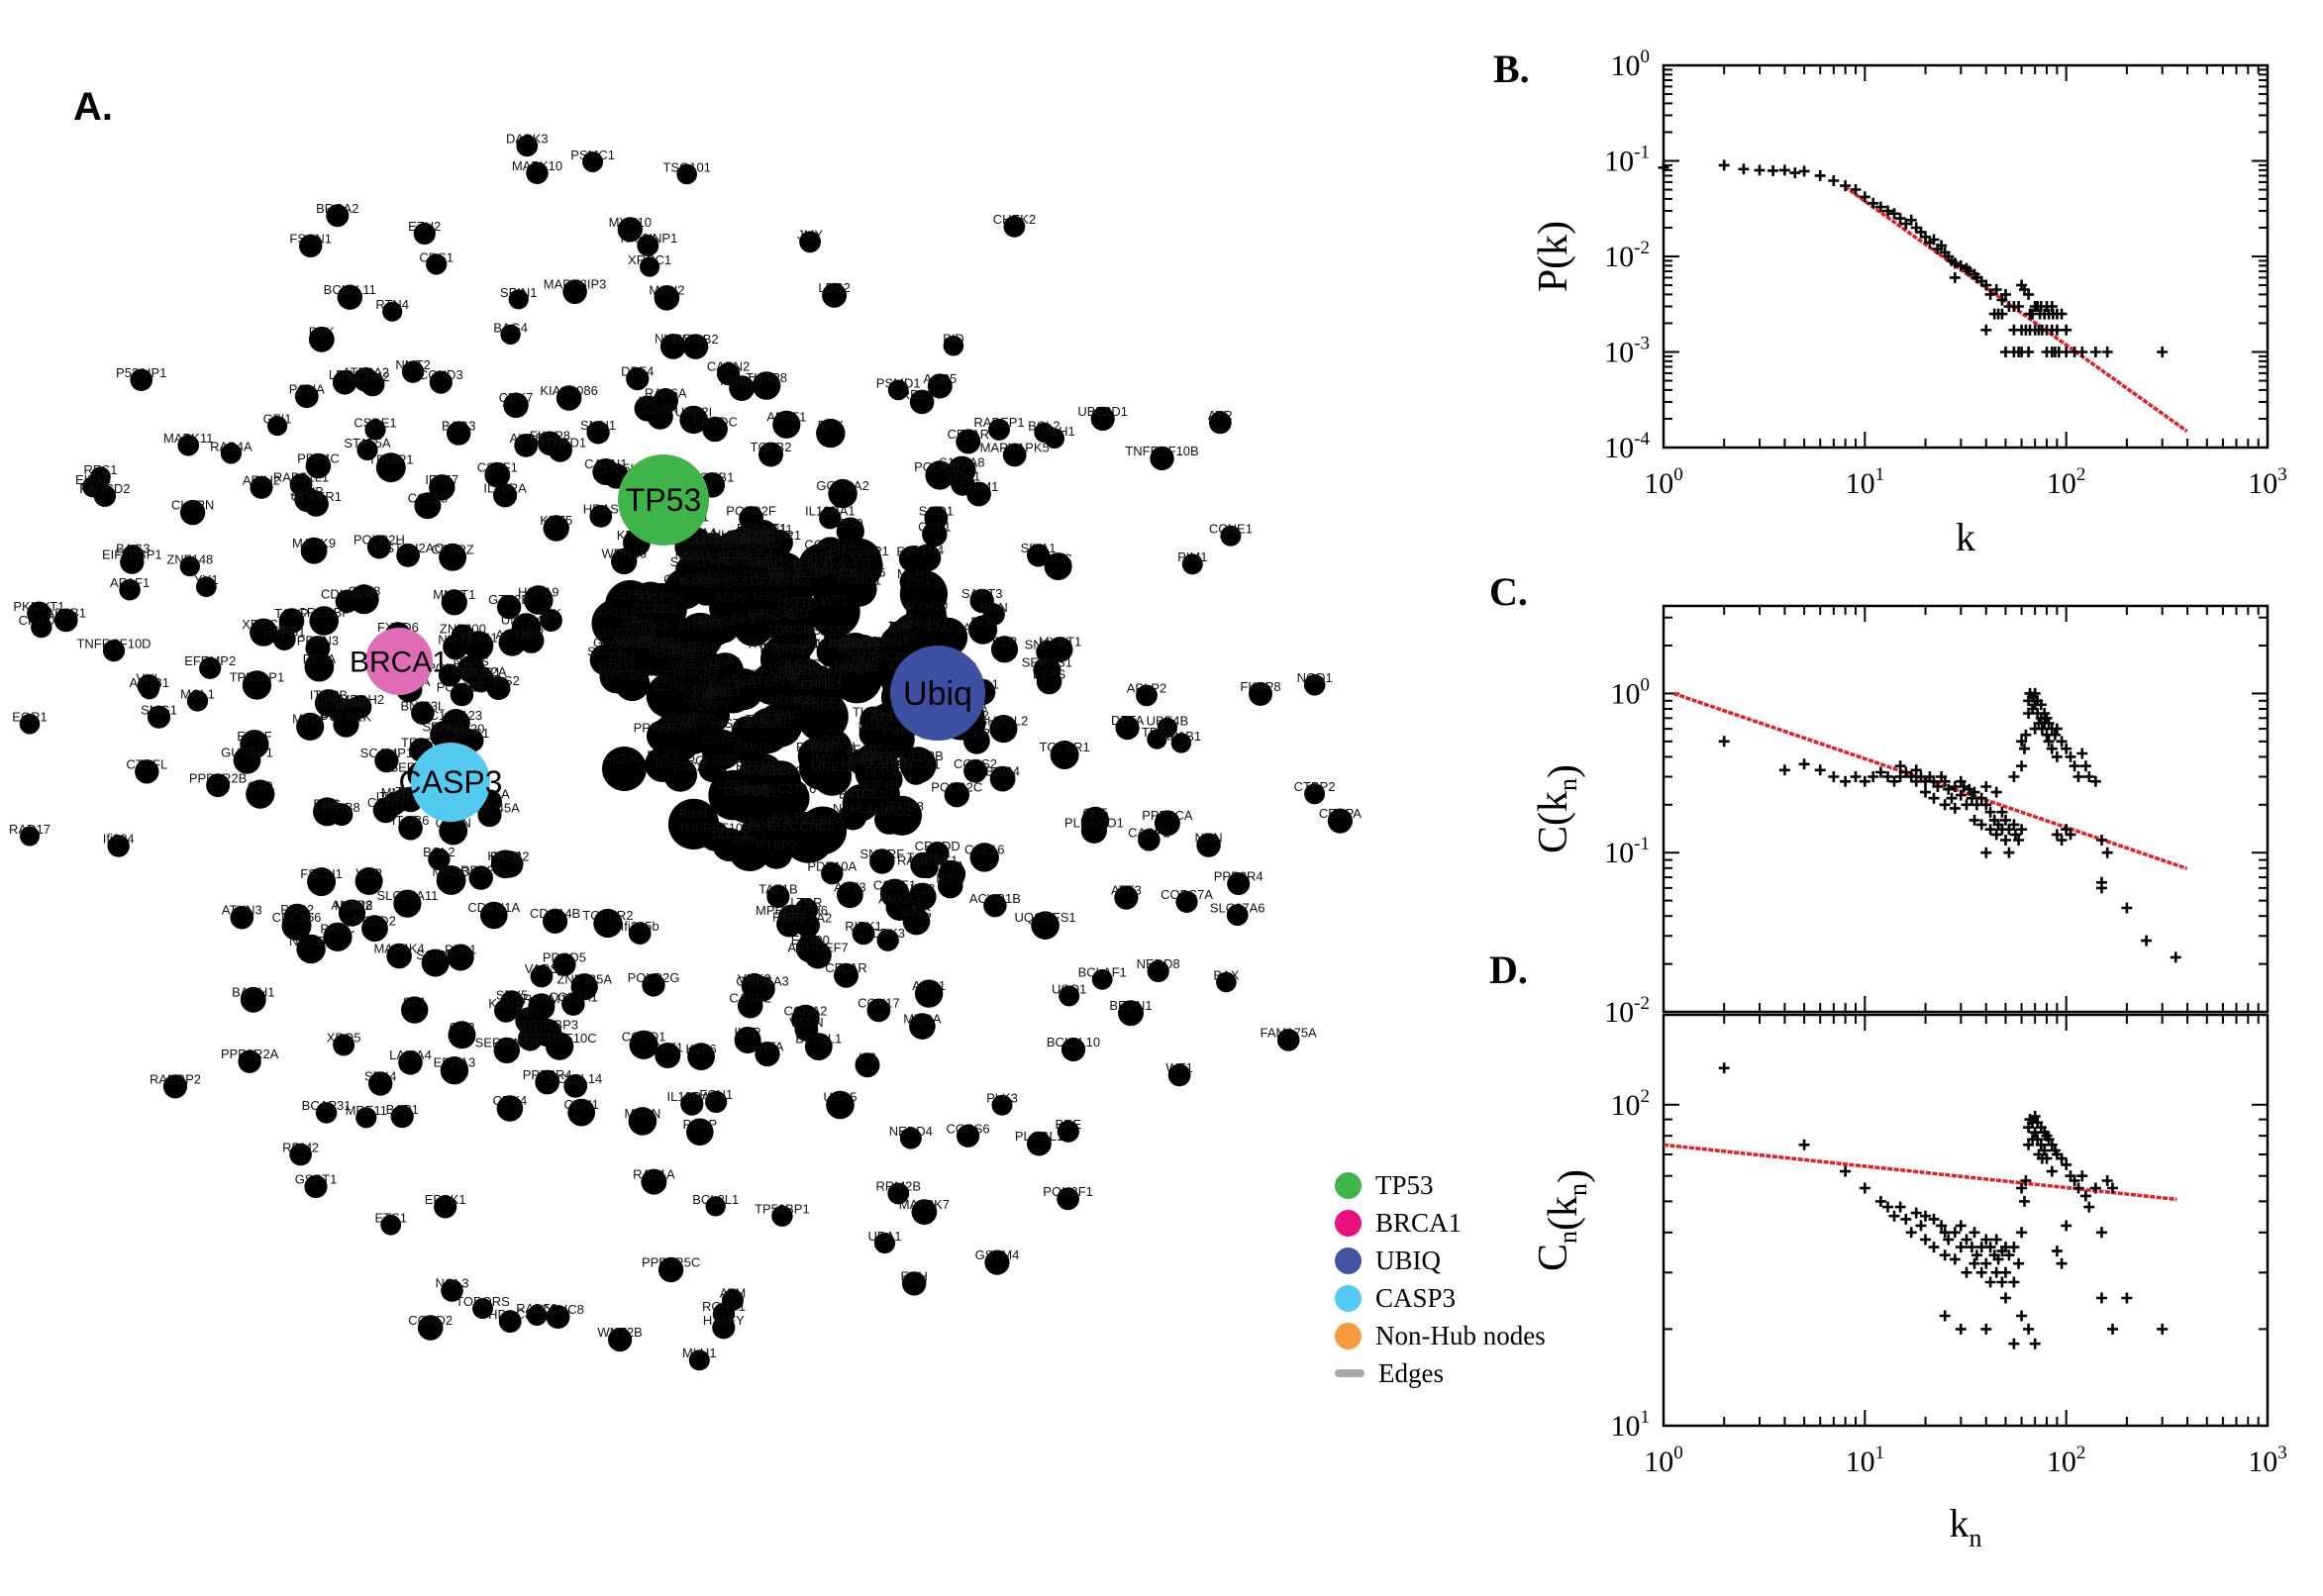  Describe the element at coordinates (817, 947) in the screenshot. I see `svg-text: ARHGEF7` at that location.